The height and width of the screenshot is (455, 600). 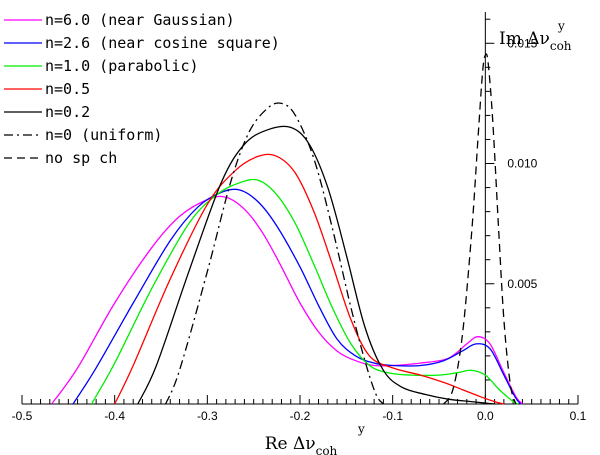 What do you see at coordinates (522, 164) in the screenshot?
I see `y-tick-label: 0.010` at bounding box center [522, 164].